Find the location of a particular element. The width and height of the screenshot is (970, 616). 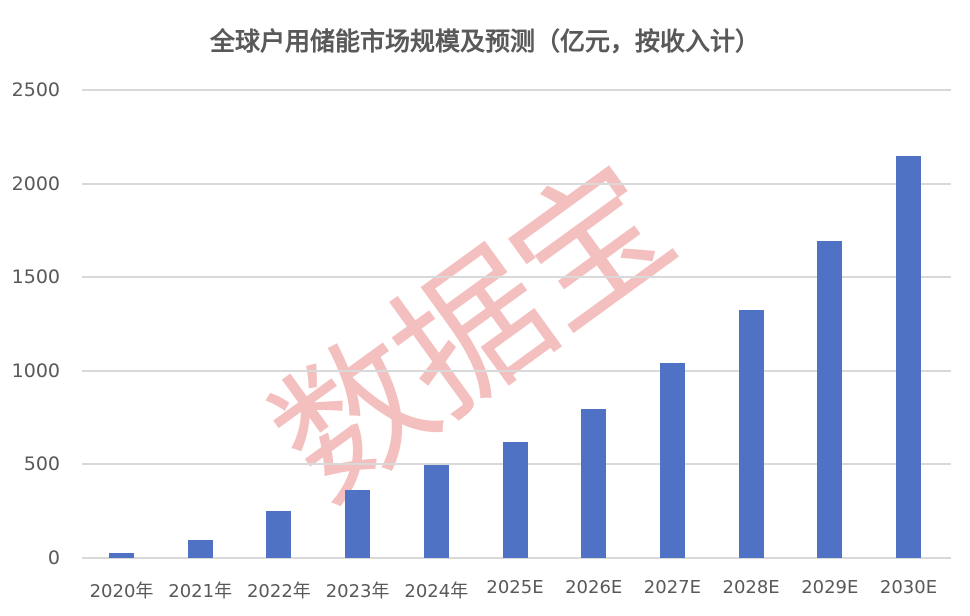

x-tick-label: 2029E is located at coordinates (830, 587).